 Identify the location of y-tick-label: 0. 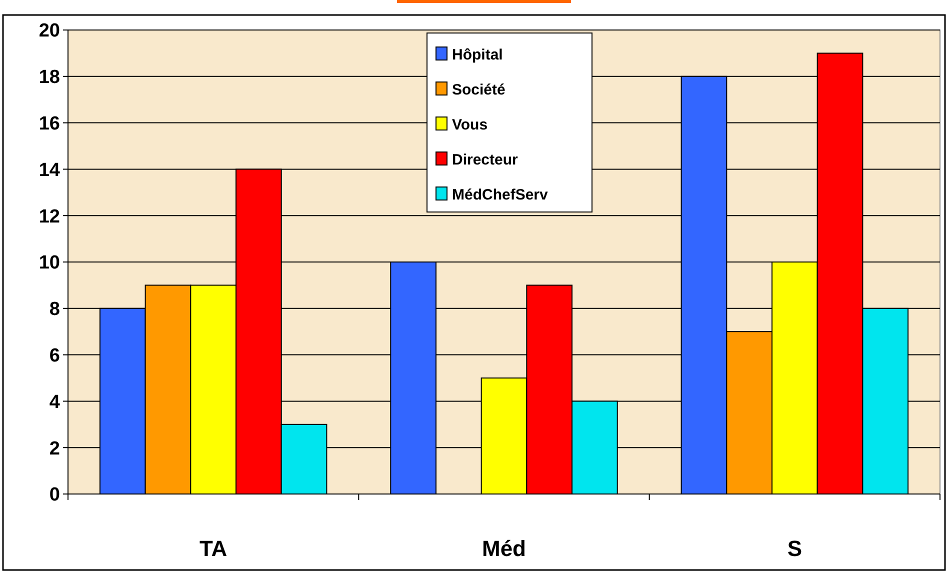
(54, 495).